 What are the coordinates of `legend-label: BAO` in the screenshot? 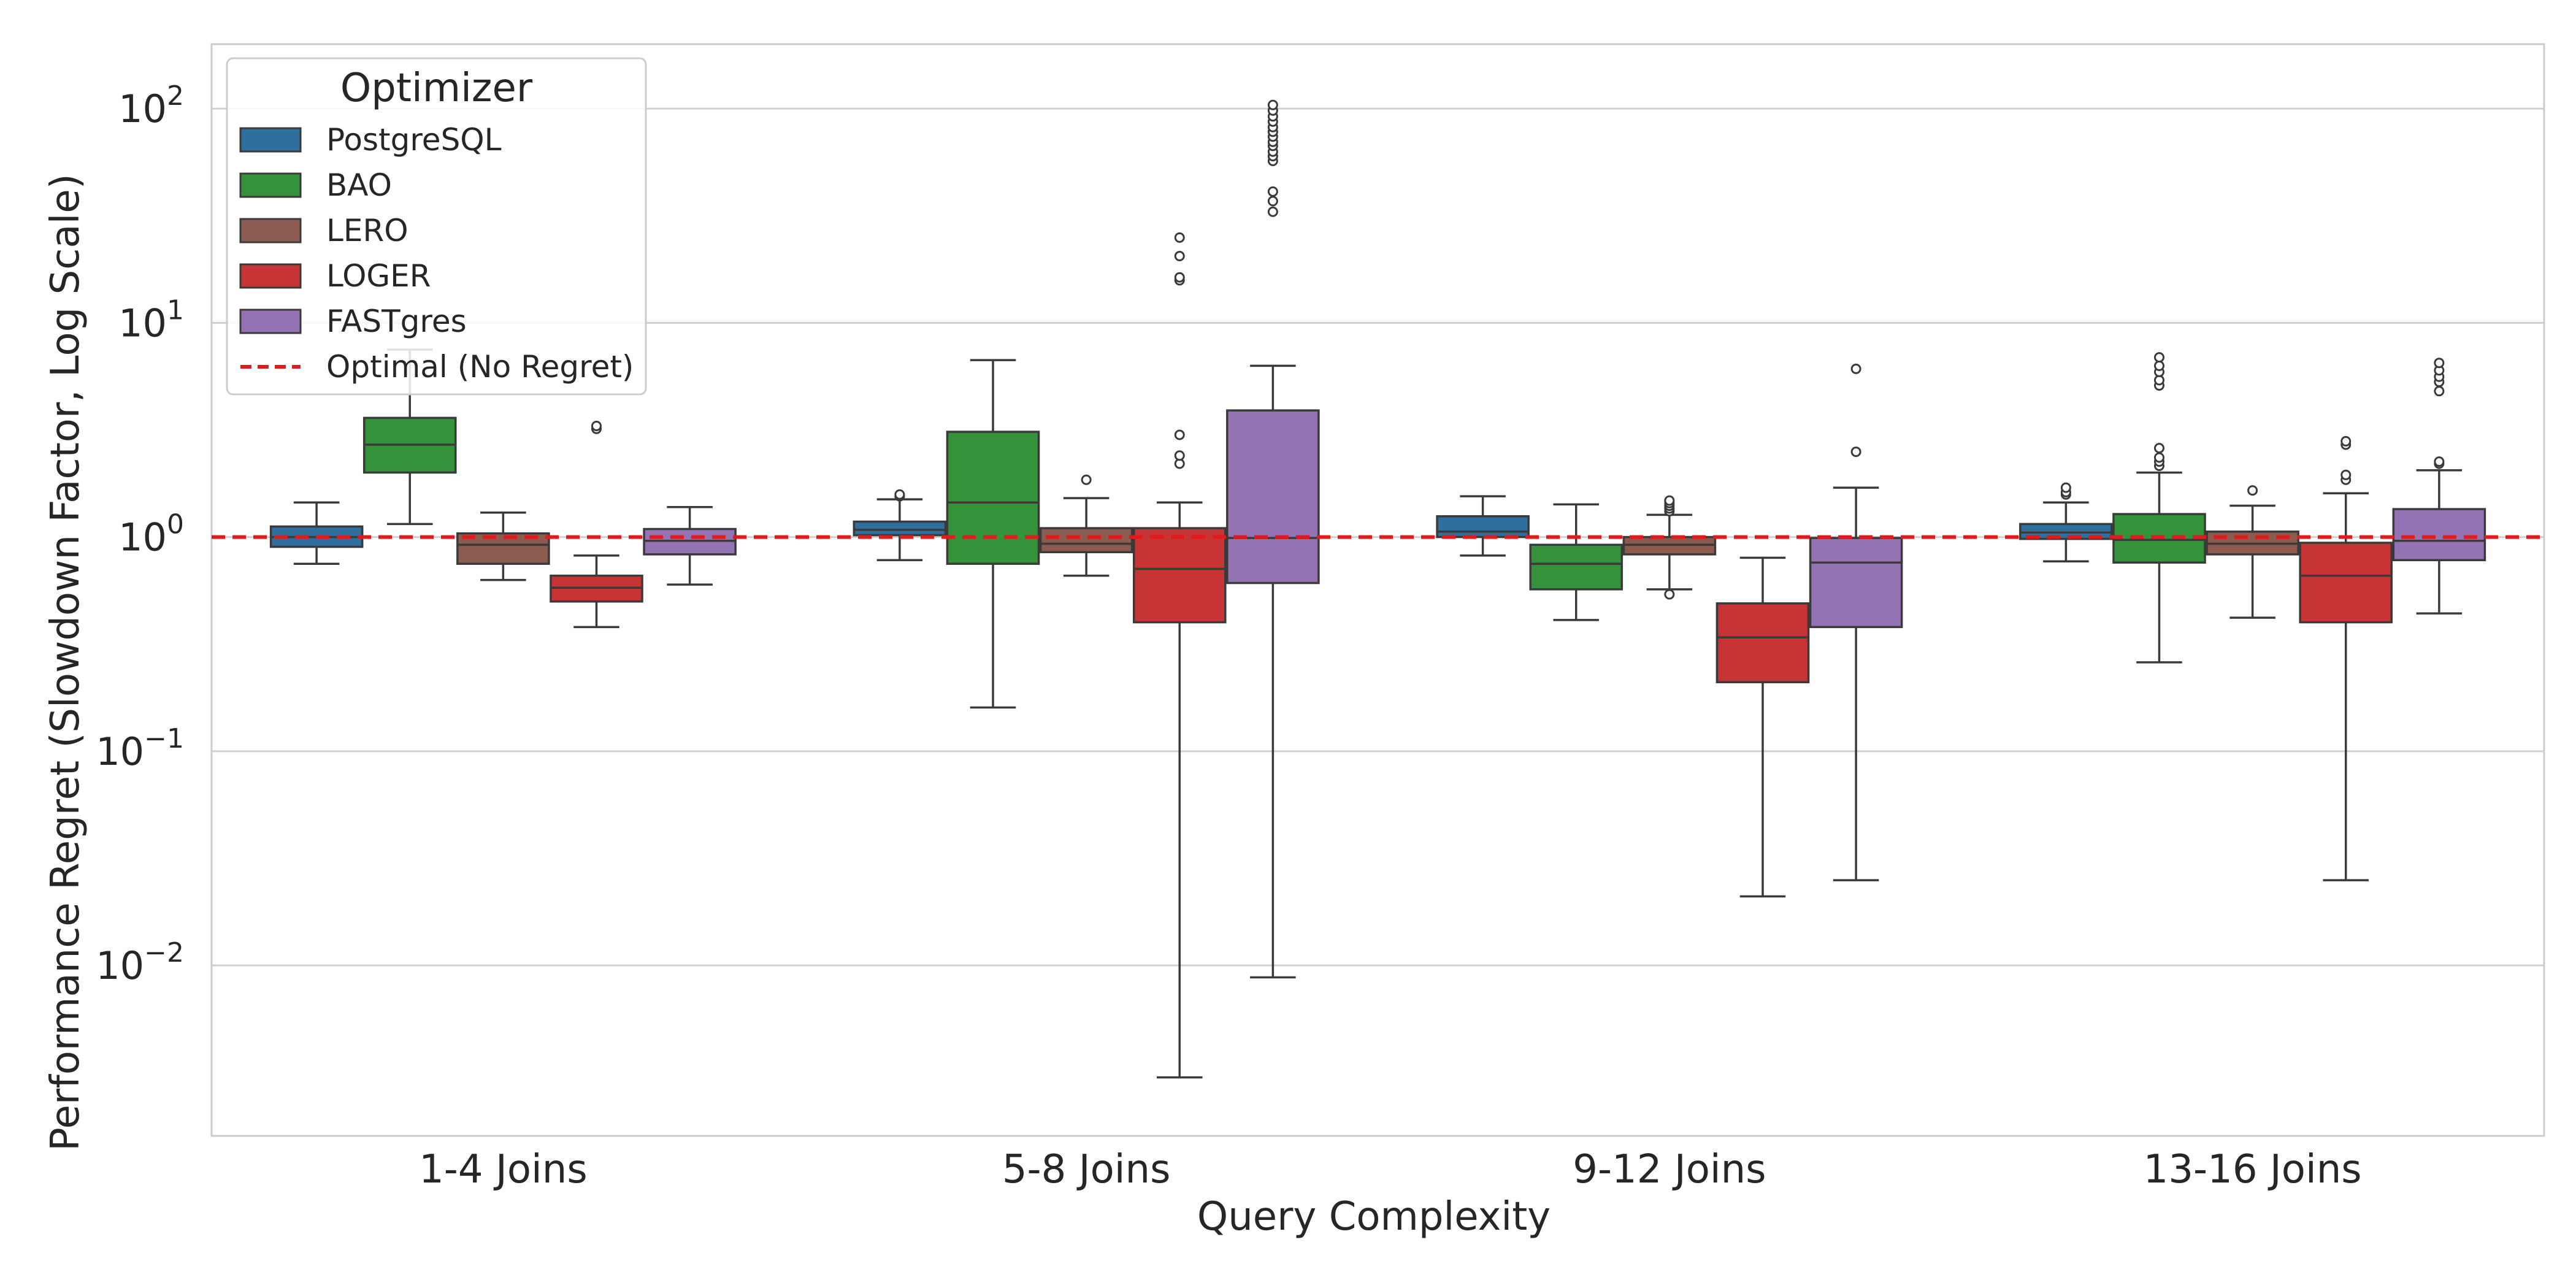 It's located at (359, 185).